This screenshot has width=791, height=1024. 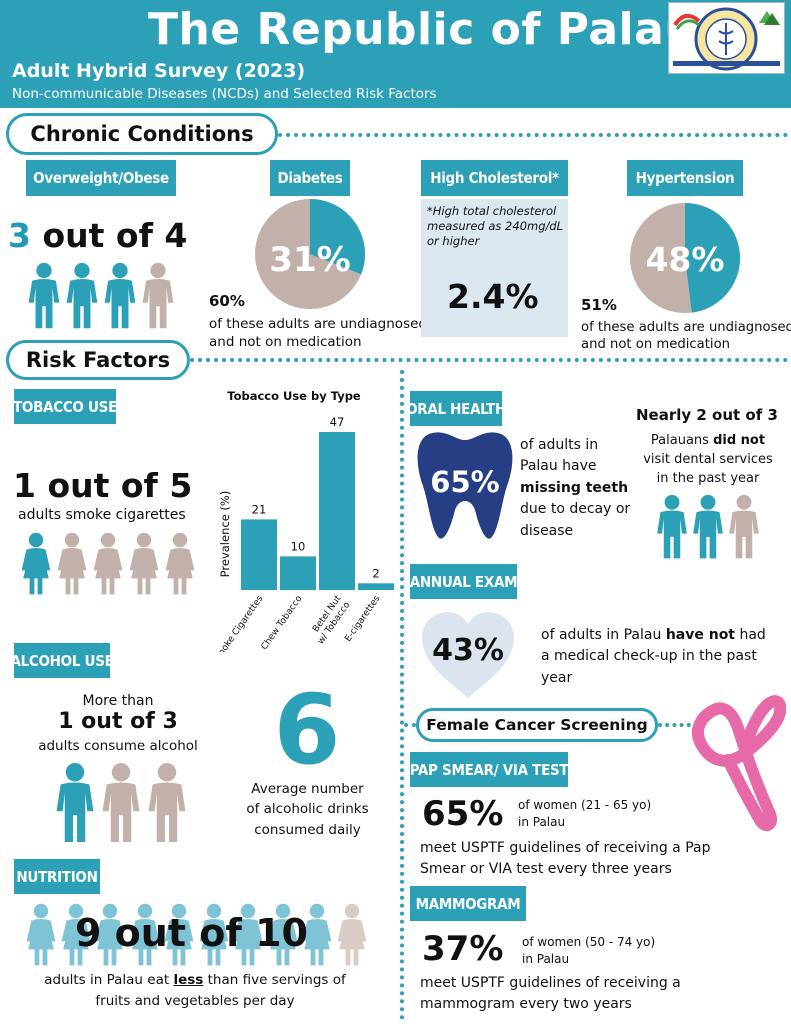 I want to click on label-high-cholesterol: High Cholesterol*, so click(x=494, y=178).